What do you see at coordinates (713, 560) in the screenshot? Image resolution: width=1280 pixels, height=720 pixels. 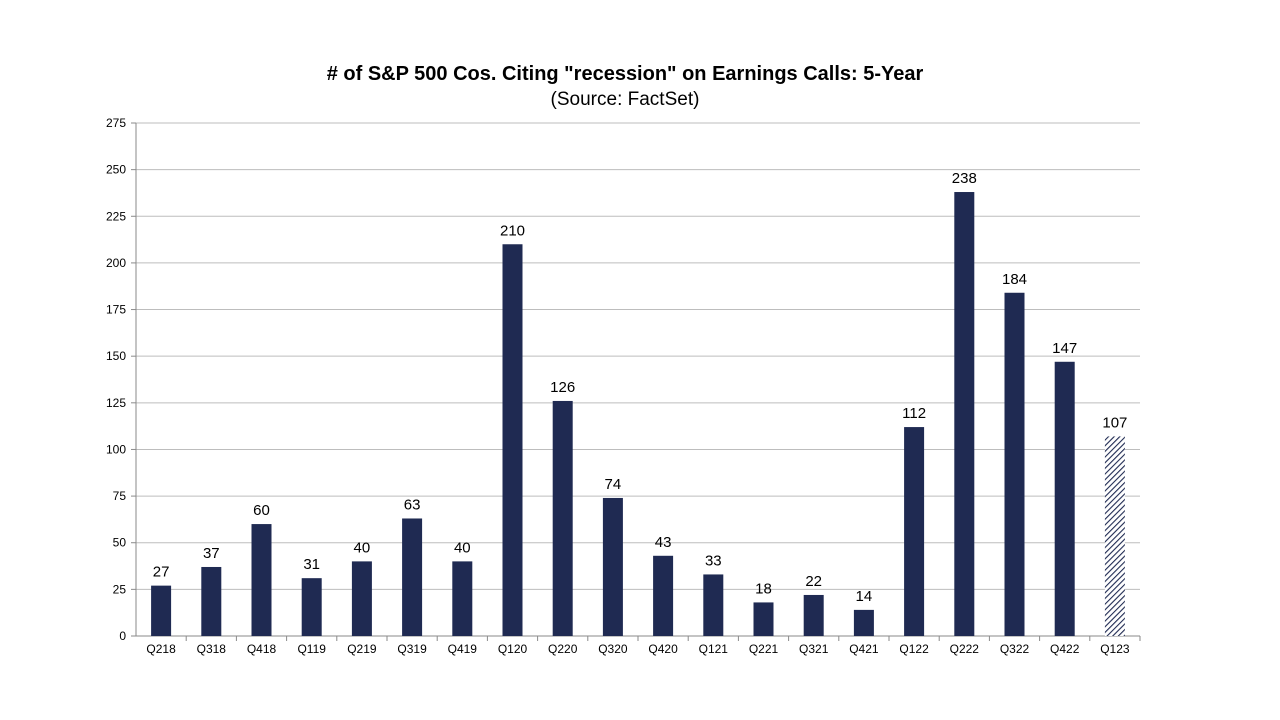 I see `data-label-Q121: 33` at bounding box center [713, 560].